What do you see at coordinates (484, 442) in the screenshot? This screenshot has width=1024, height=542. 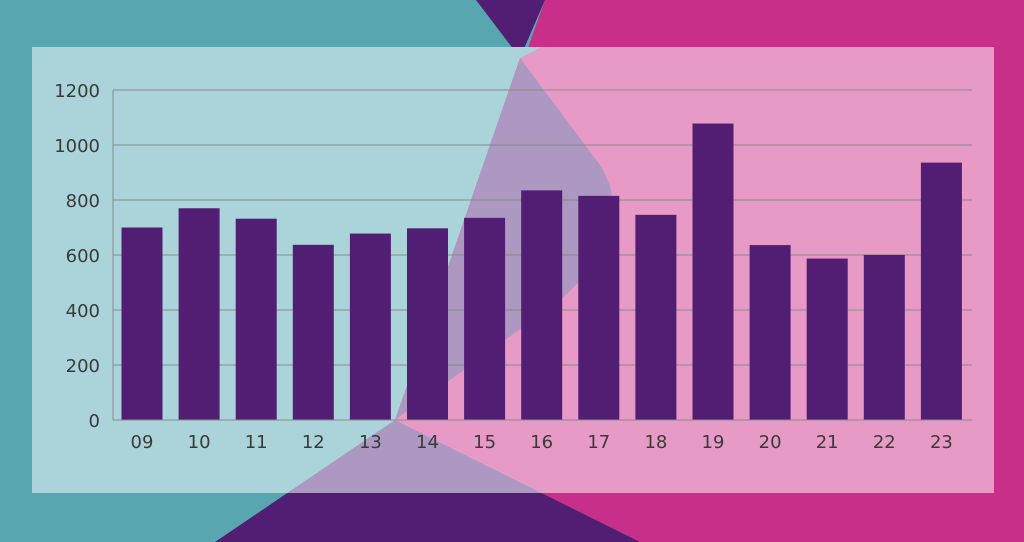 I see `x-tick-label: 15` at bounding box center [484, 442].